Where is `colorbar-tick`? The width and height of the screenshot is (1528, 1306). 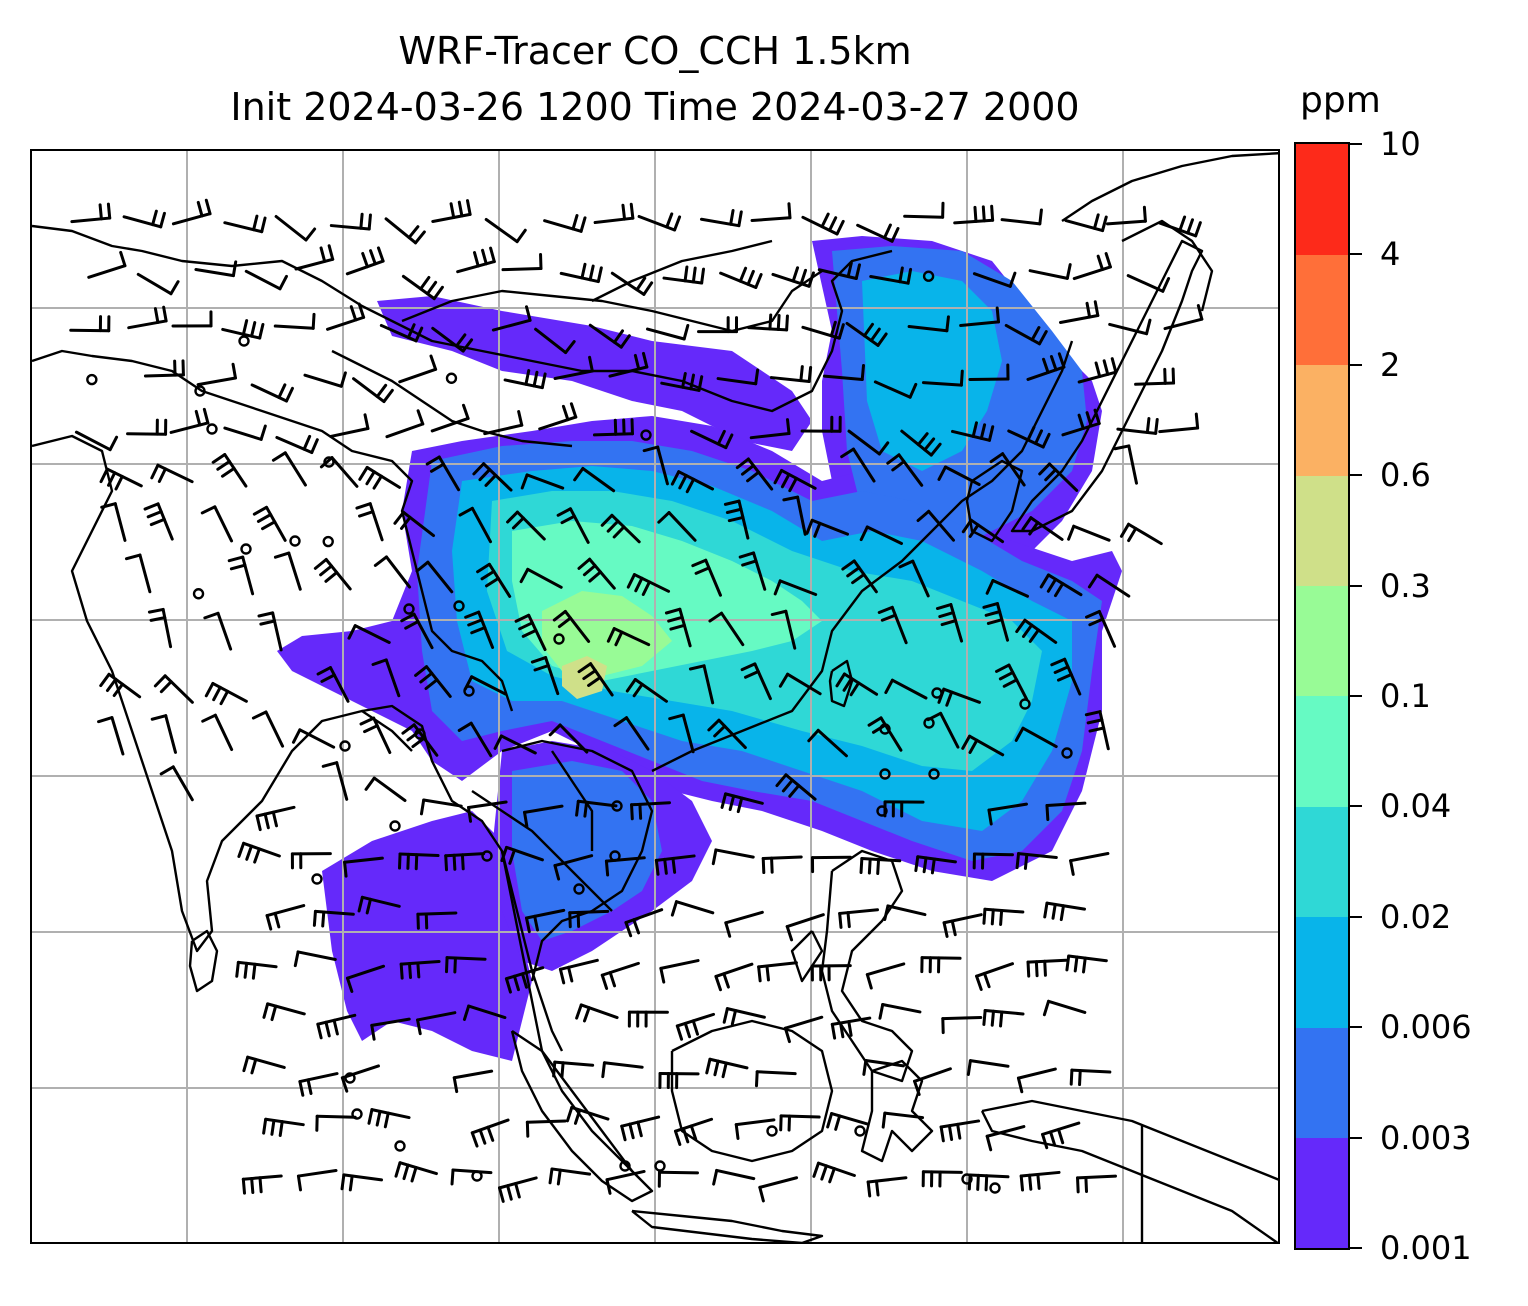
colorbar-tick is located at coordinates (1356, 1027).